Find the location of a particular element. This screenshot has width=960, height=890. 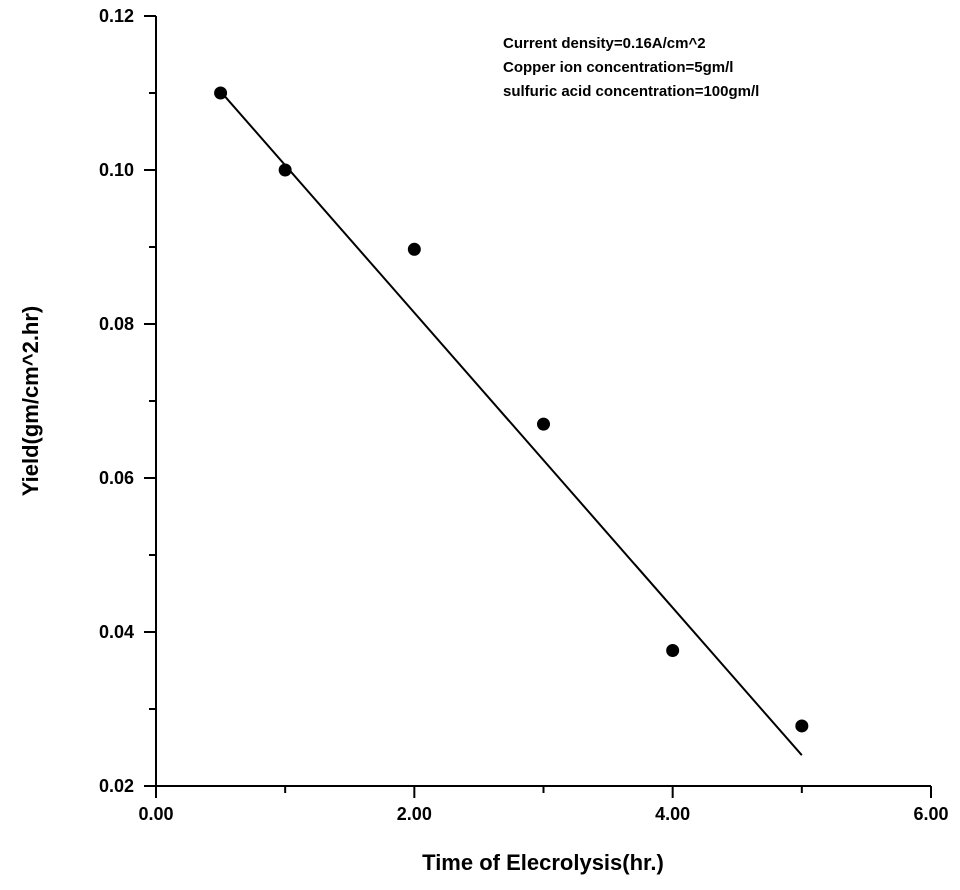

y-tick-label: 0.08 is located at coordinates (116, 324).